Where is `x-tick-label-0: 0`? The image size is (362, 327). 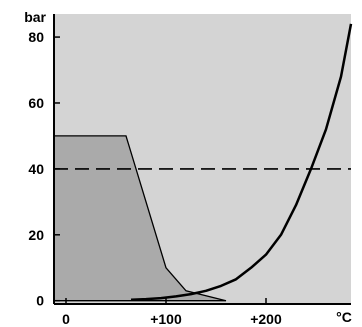
x-tick-label-0: 0 is located at coordinates (66, 319).